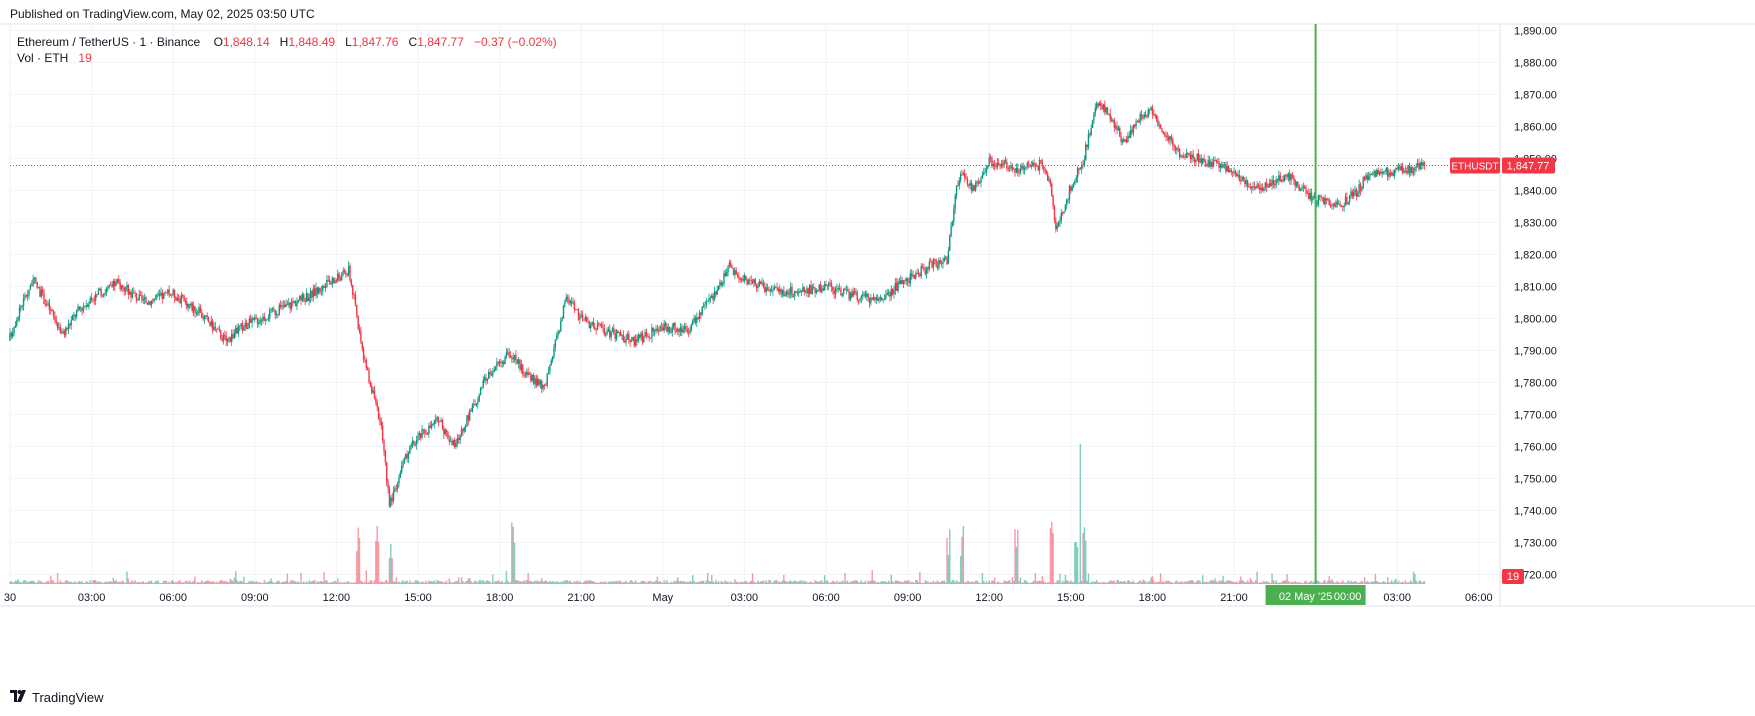  I want to click on volume-label: Vol · ETH, so click(43, 58).